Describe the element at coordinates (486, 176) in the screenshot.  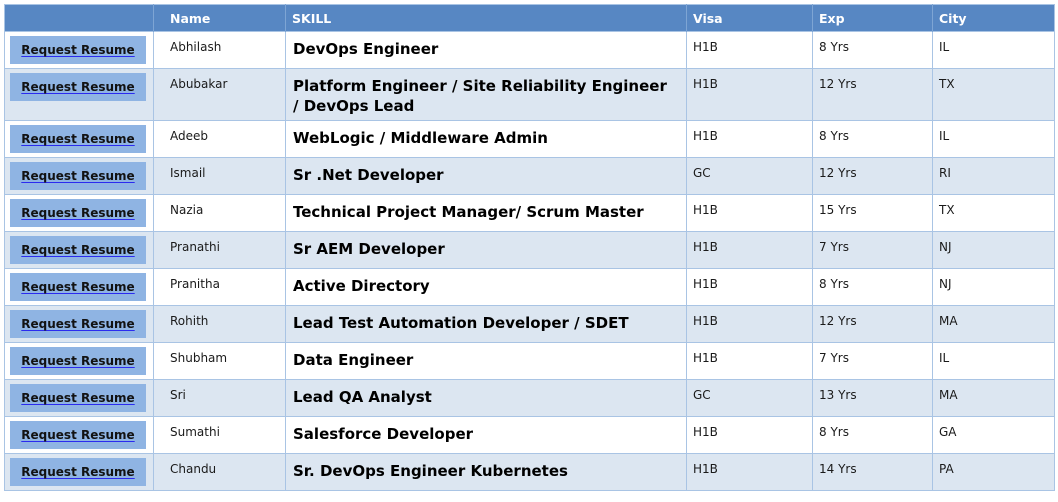
I see `skill-cell: Sr .Net Developer` at that location.